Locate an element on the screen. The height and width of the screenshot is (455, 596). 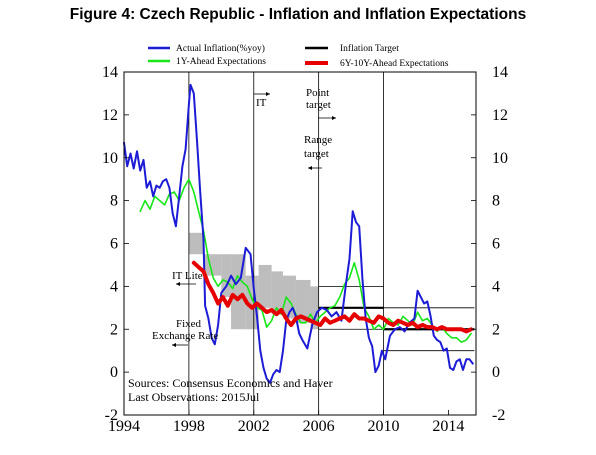
annotation-fixed-line2: Exchange Rate is located at coordinates (185, 336).